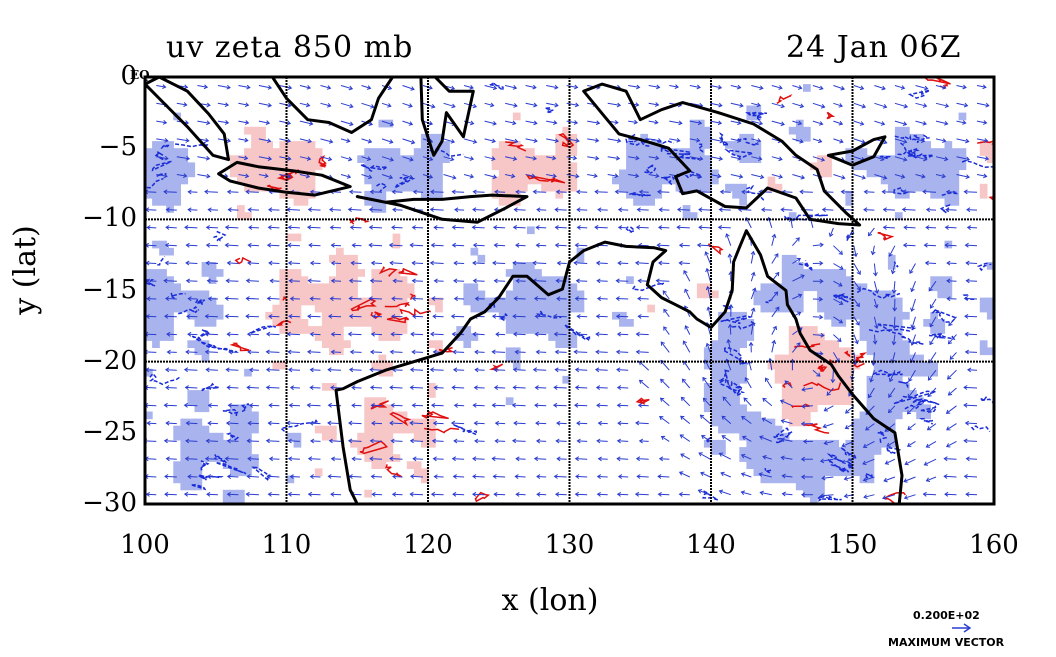  I want to click on reference-vector-value: 0.200E+02, so click(946, 615).